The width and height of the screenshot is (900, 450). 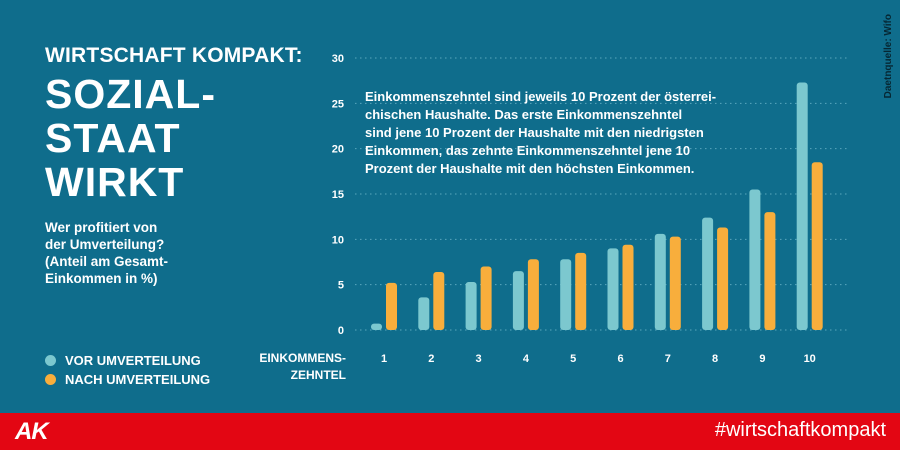 I want to click on y-tick-label: 10, so click(x=338, y=240).